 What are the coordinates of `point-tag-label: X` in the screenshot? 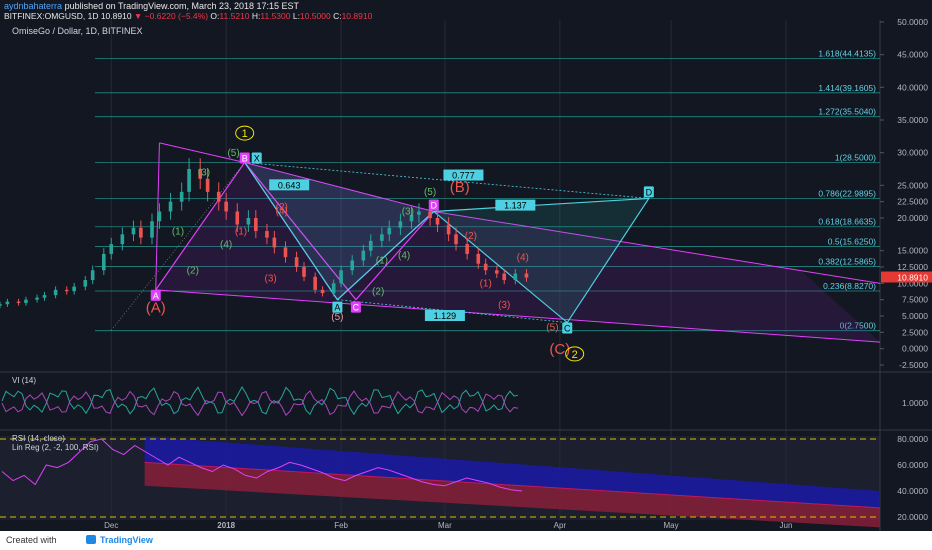 It's located at (257, 158).